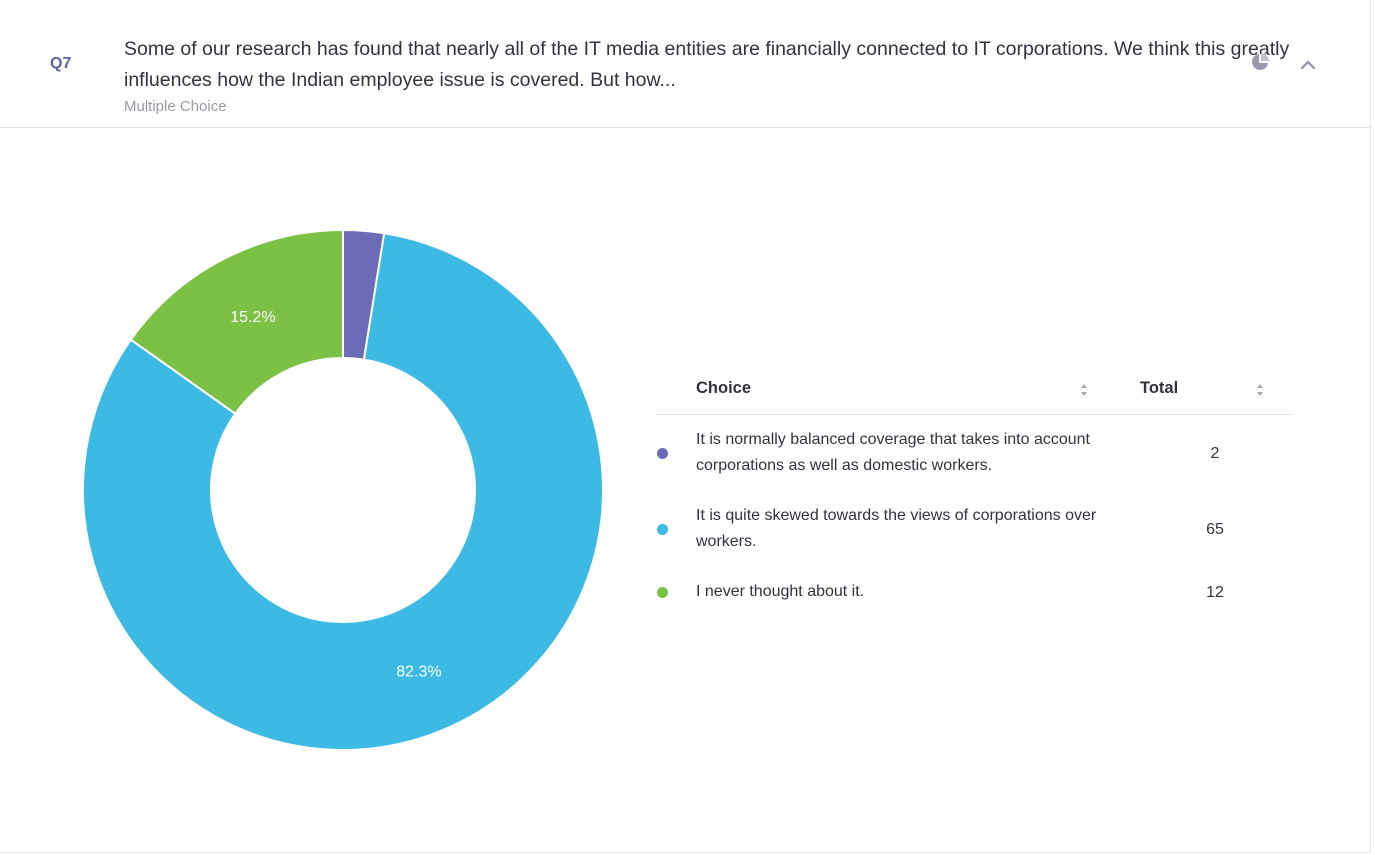 This screenshot has width=1375, height=855. What do you see at coordinates (418, 672) in the screenshot?
I see `slice-data-label: 82.3%` at bounding box center [418, 672].